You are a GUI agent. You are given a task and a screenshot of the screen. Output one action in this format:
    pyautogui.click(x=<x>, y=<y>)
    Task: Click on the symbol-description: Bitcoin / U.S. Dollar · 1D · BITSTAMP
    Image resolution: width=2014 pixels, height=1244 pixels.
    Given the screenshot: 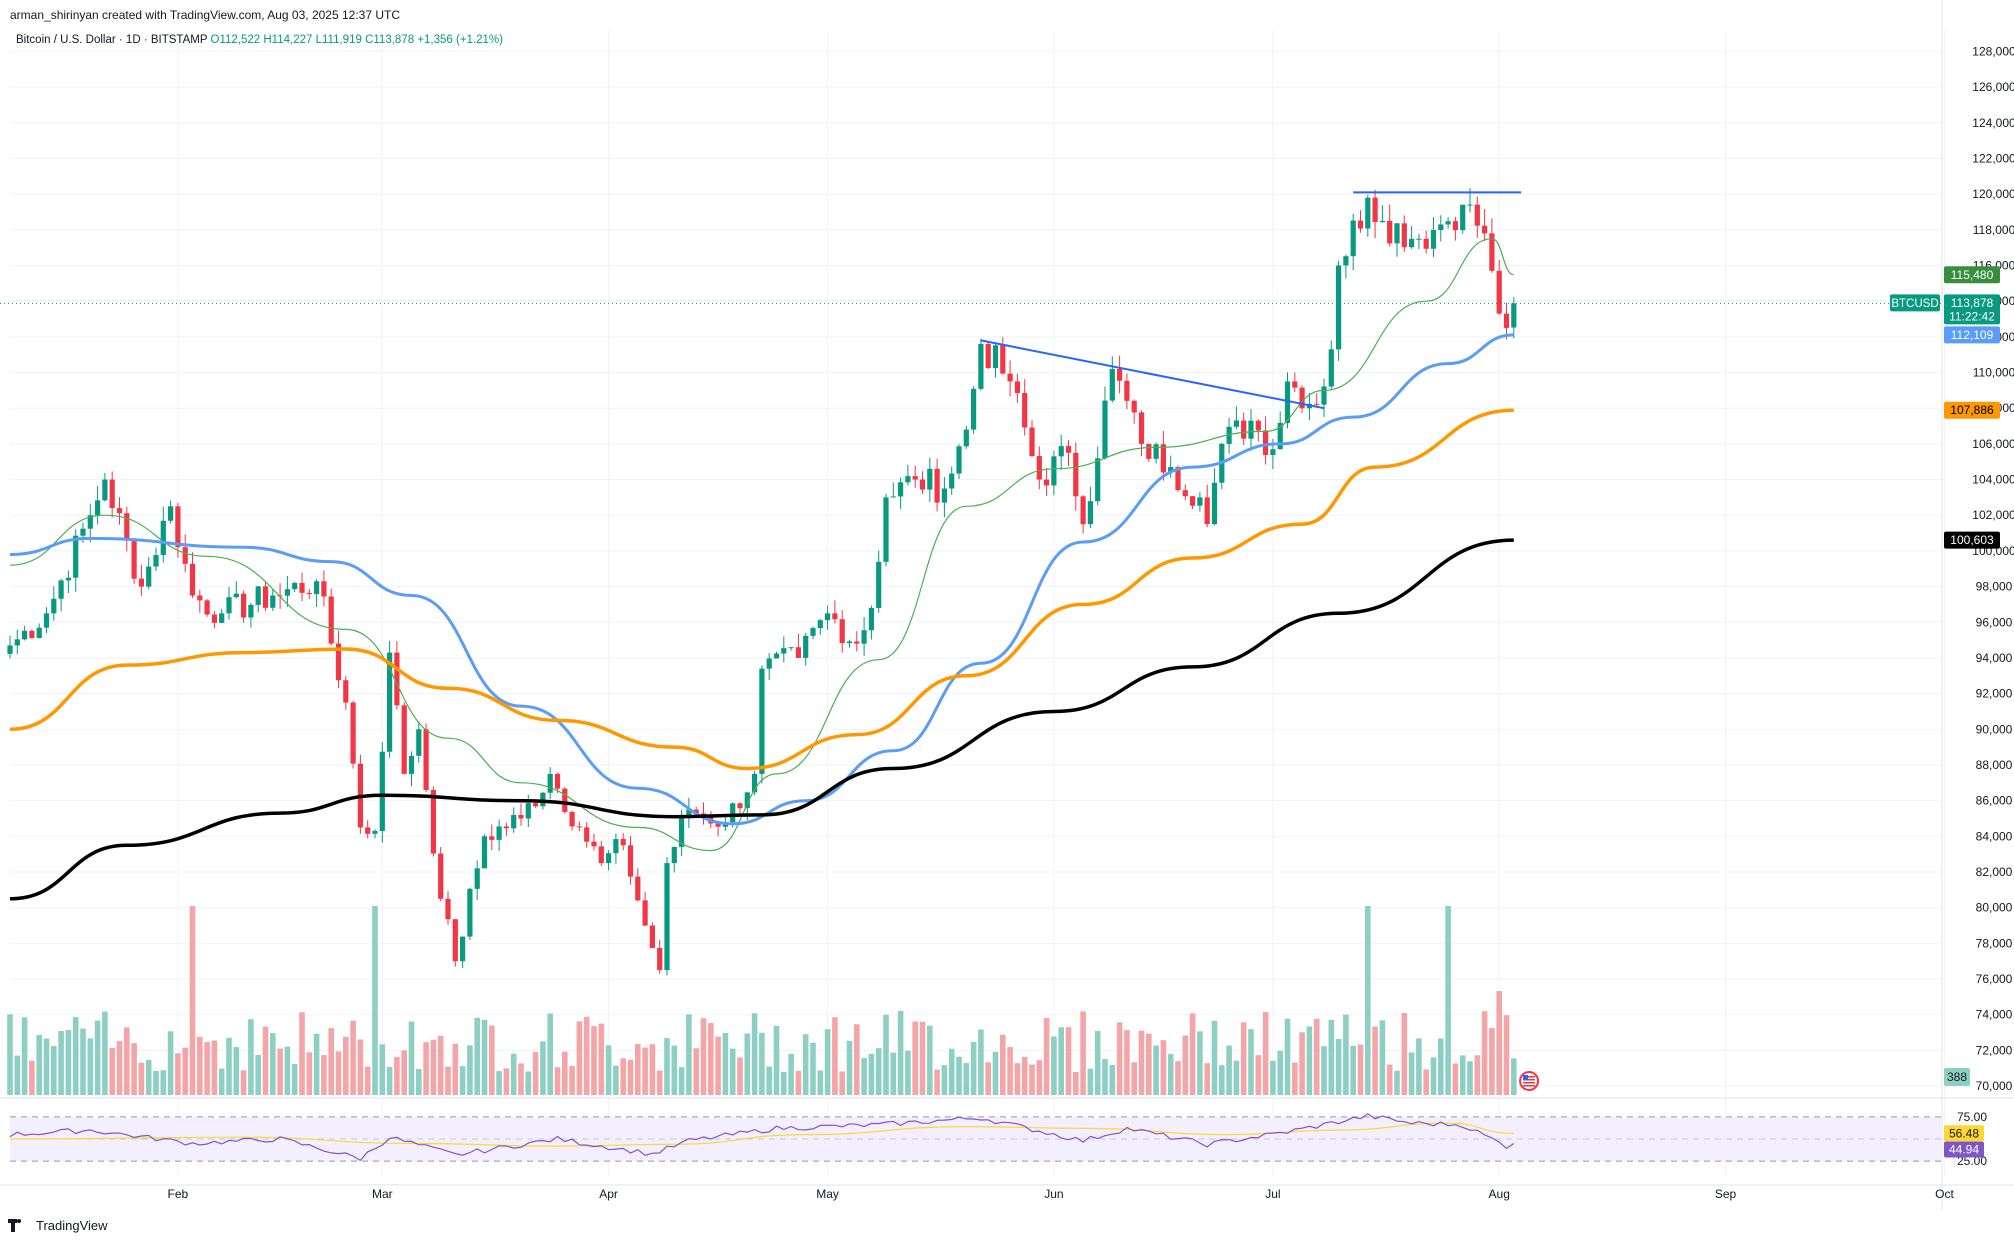 What is the action you would take?
    pyautogui.click(x=112, y=40)
    